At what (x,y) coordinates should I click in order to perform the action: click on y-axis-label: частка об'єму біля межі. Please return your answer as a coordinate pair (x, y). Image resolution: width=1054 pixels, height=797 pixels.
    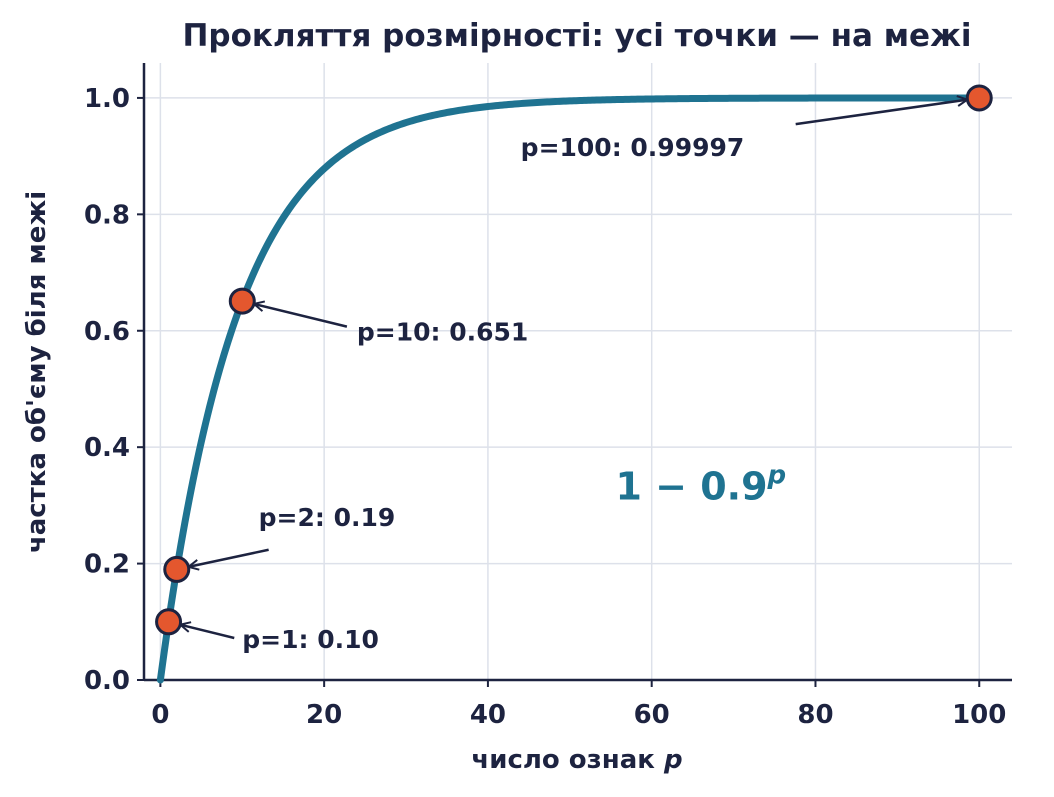
    Looking at the image, I should click on (37, 372).